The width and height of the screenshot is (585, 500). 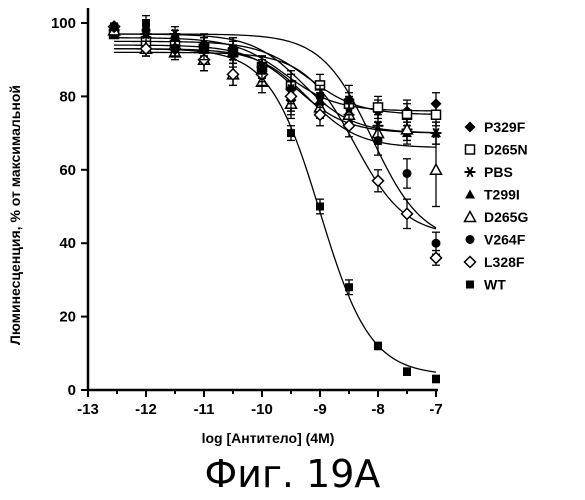 I want to click on legend-item-d265n: D265N, so click(x=497, y=150).